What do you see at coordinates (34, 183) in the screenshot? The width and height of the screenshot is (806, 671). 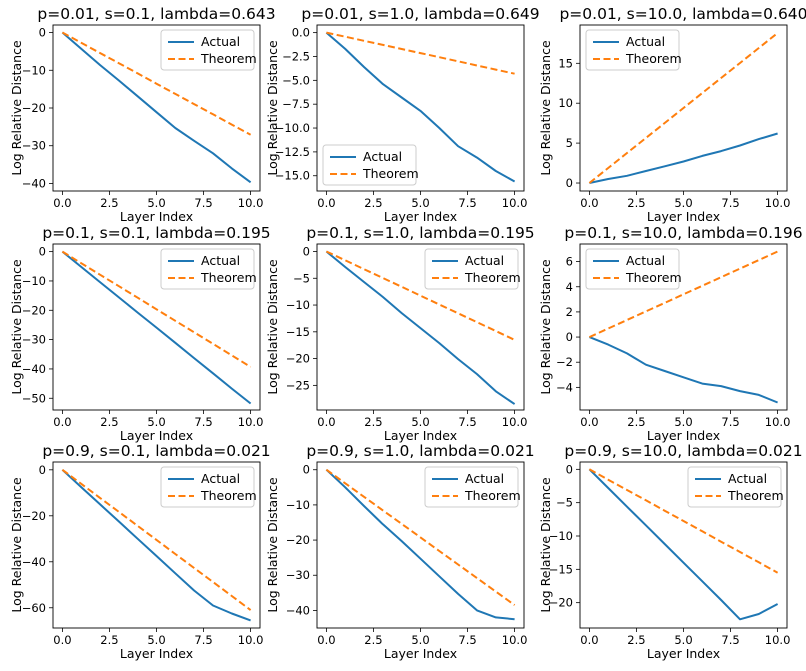 I see `y-tick-label: −40` at bounding box center [34, 183].